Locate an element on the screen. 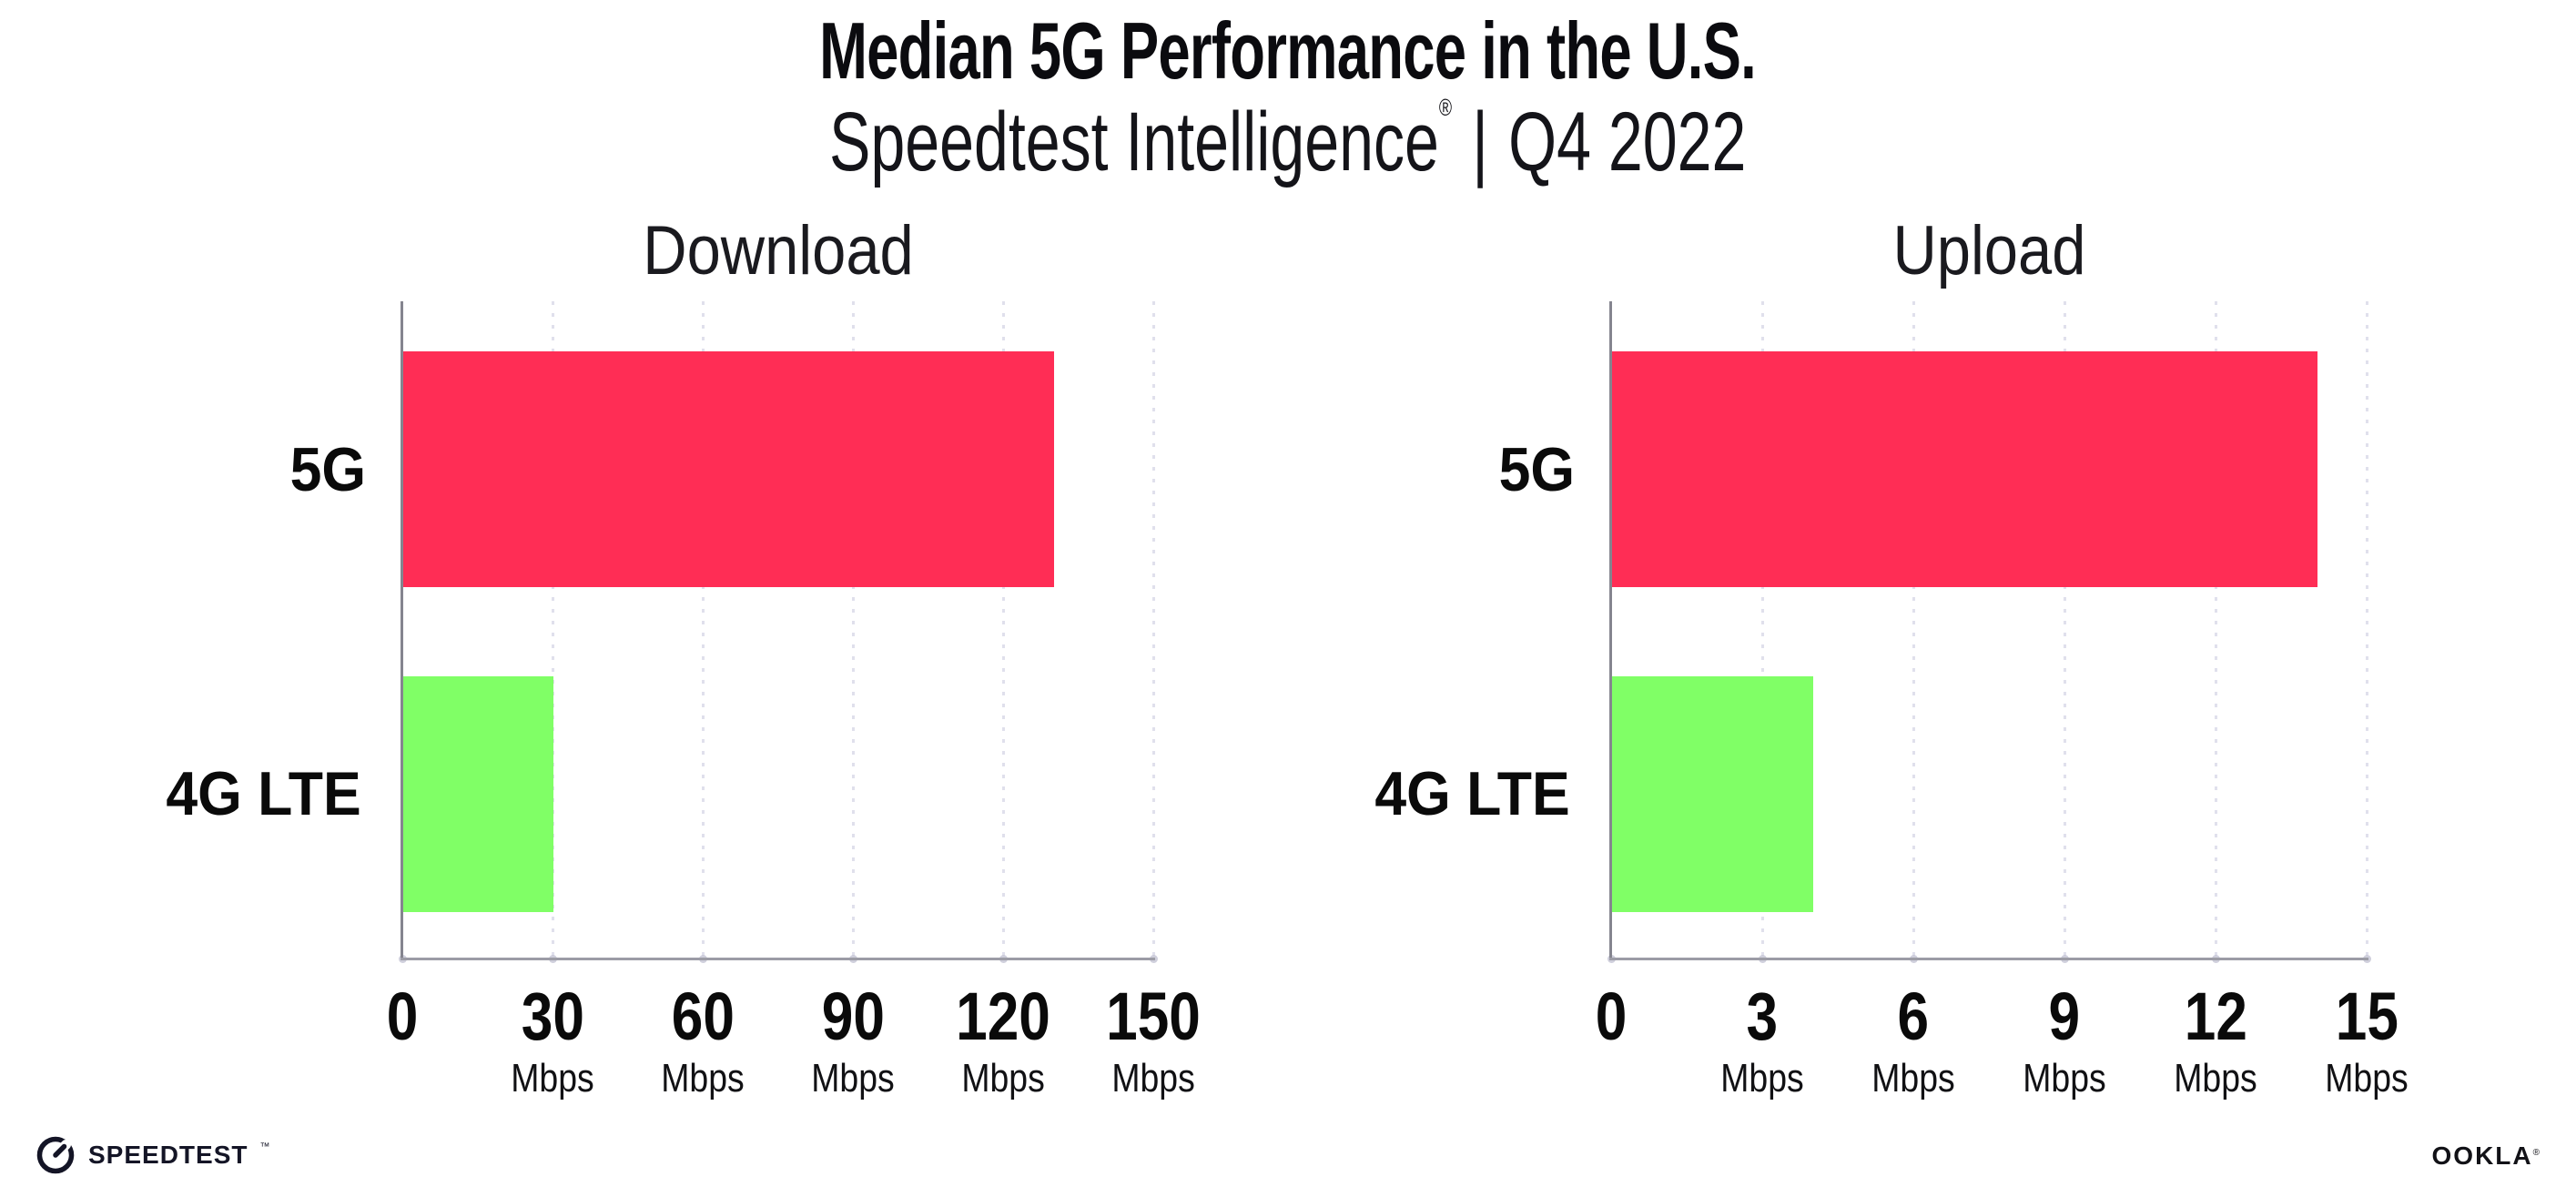  x-tick-value-text: 6 is located at coordinates (1913, 1017).